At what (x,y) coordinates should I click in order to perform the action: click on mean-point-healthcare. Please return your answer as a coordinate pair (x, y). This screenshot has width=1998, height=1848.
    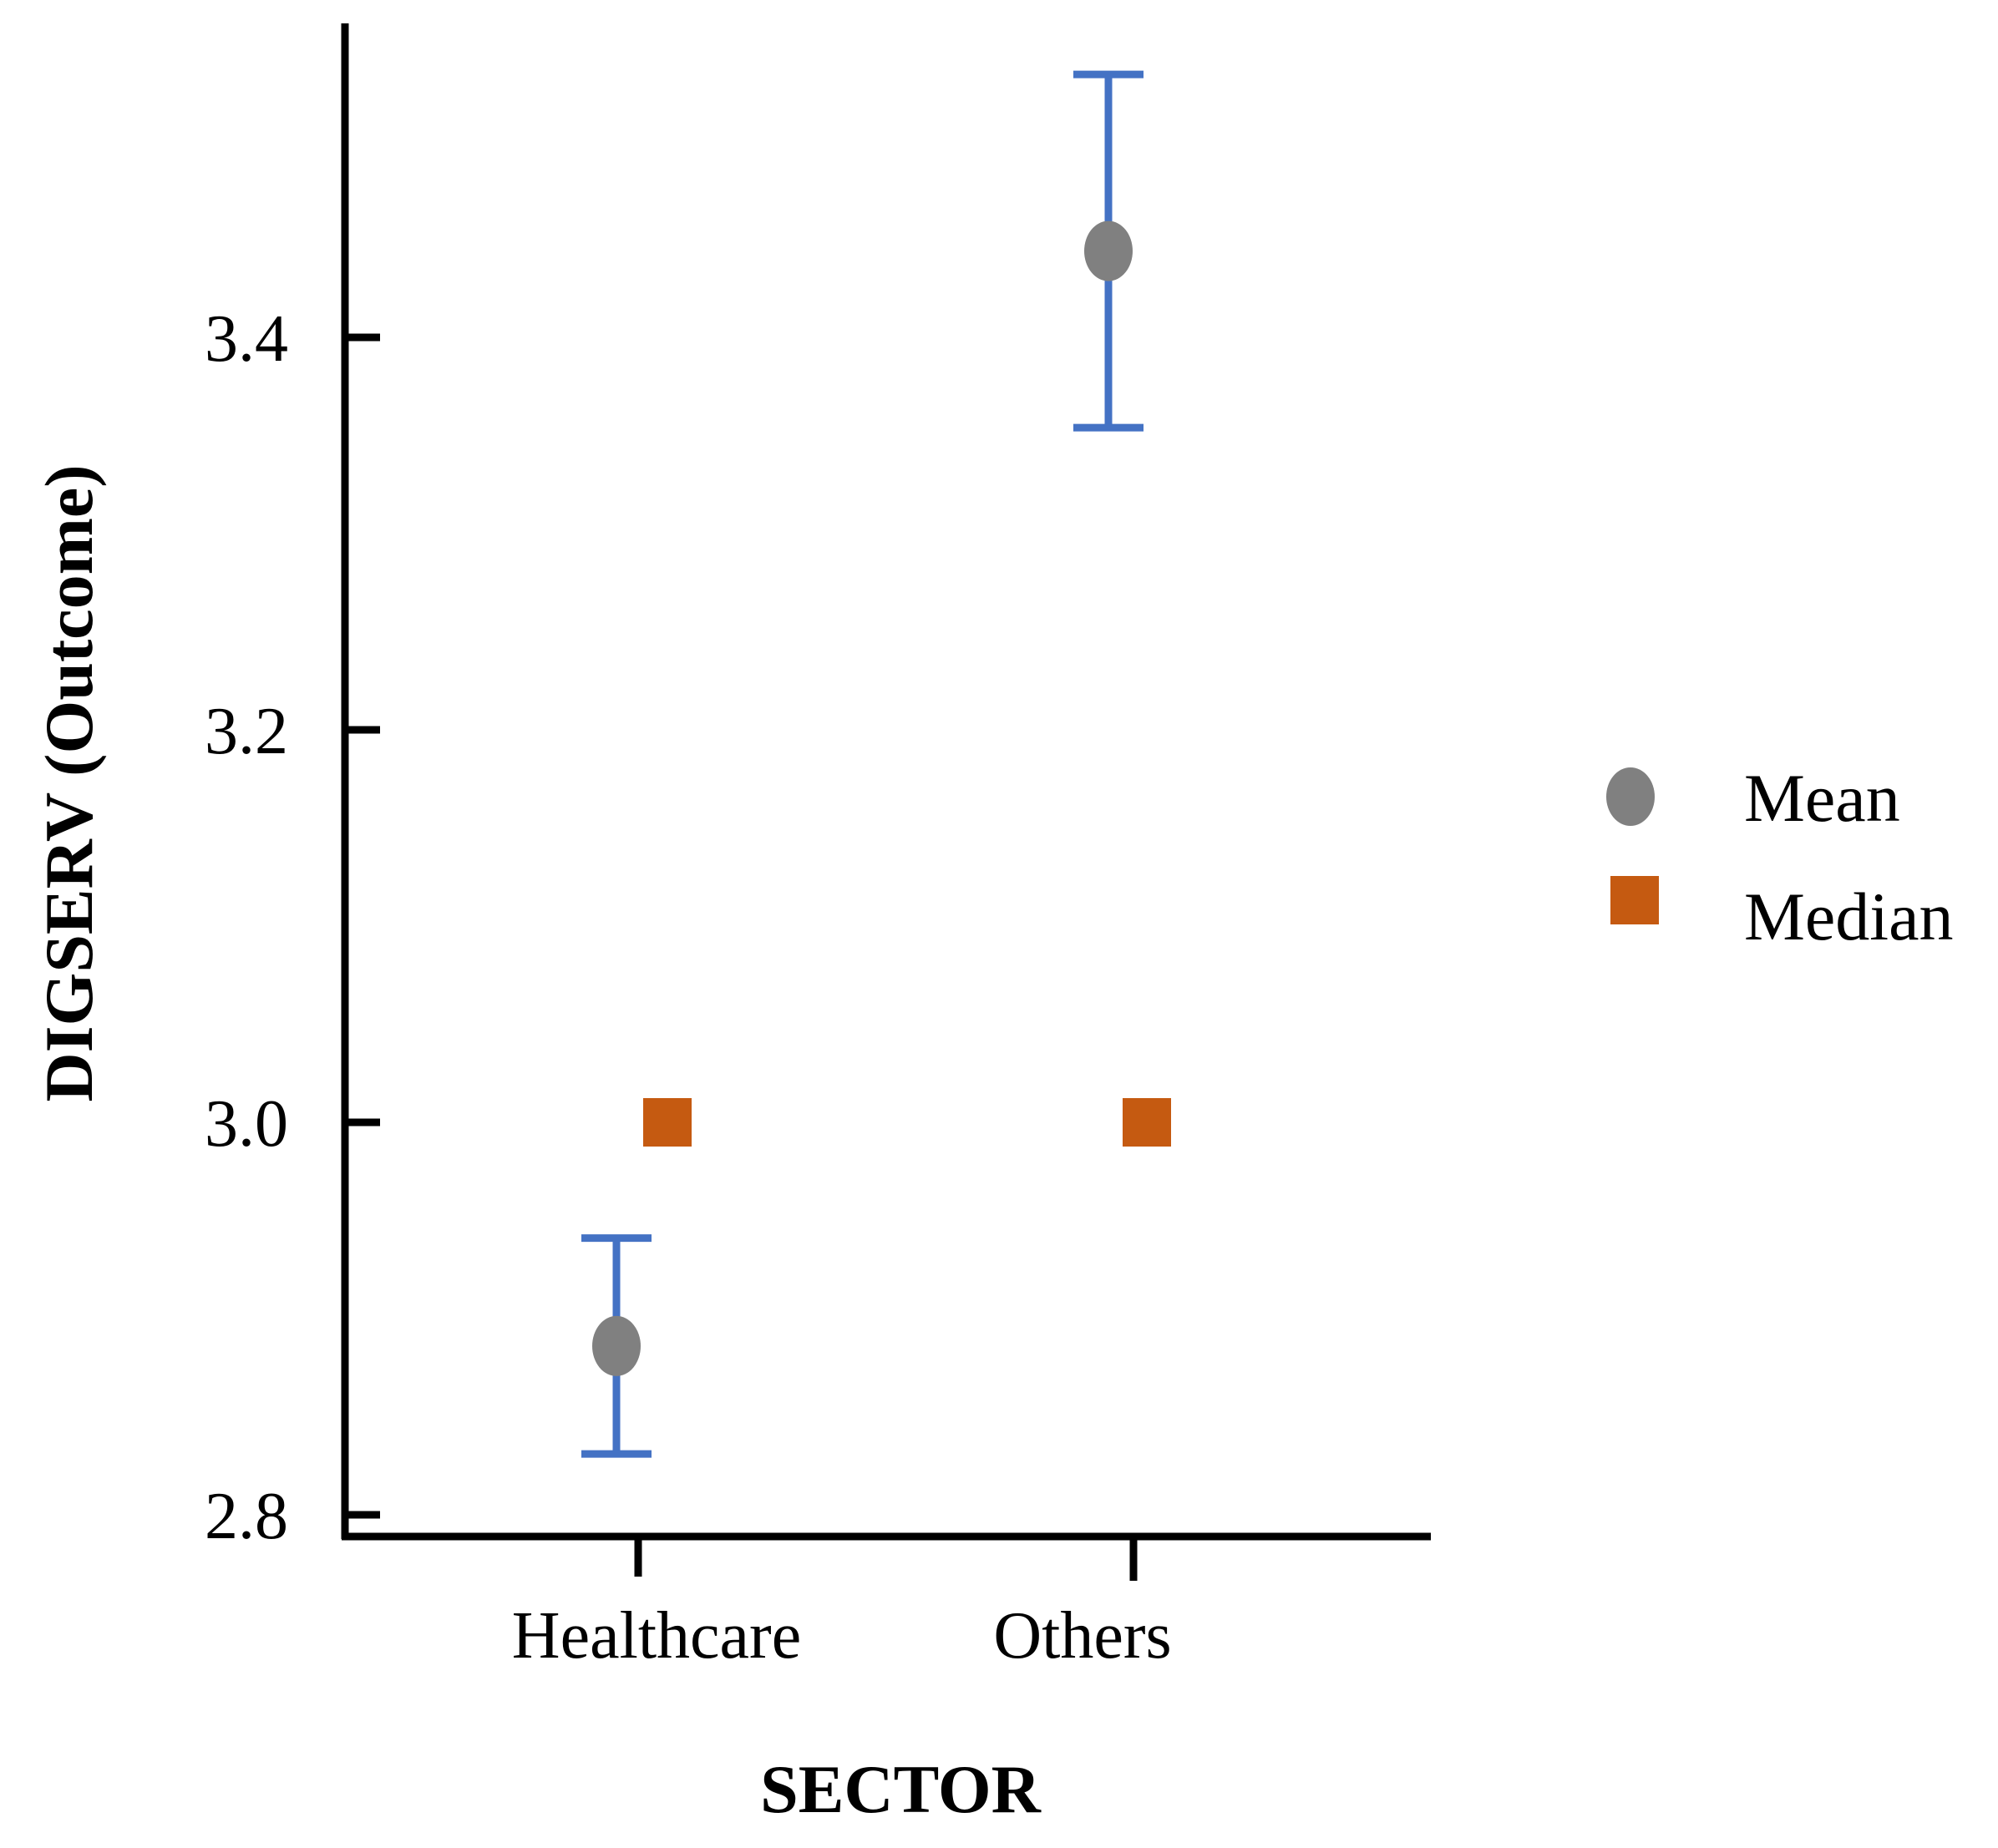
    Looking at the image, I should click on (617, 1345).